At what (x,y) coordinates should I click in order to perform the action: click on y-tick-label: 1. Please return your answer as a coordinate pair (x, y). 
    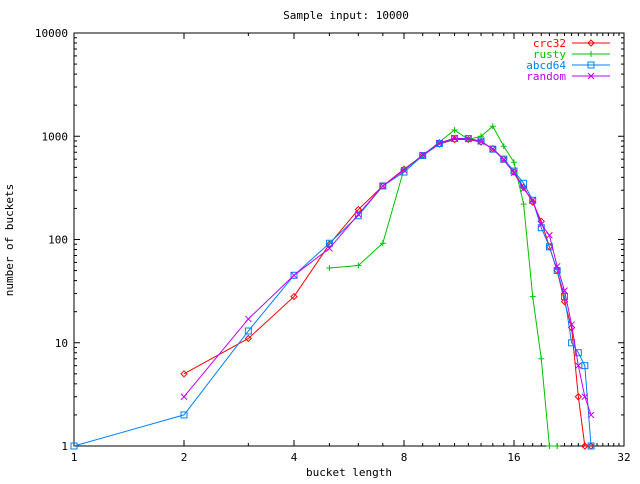
    Looking at the image, I should click on (64, 446).